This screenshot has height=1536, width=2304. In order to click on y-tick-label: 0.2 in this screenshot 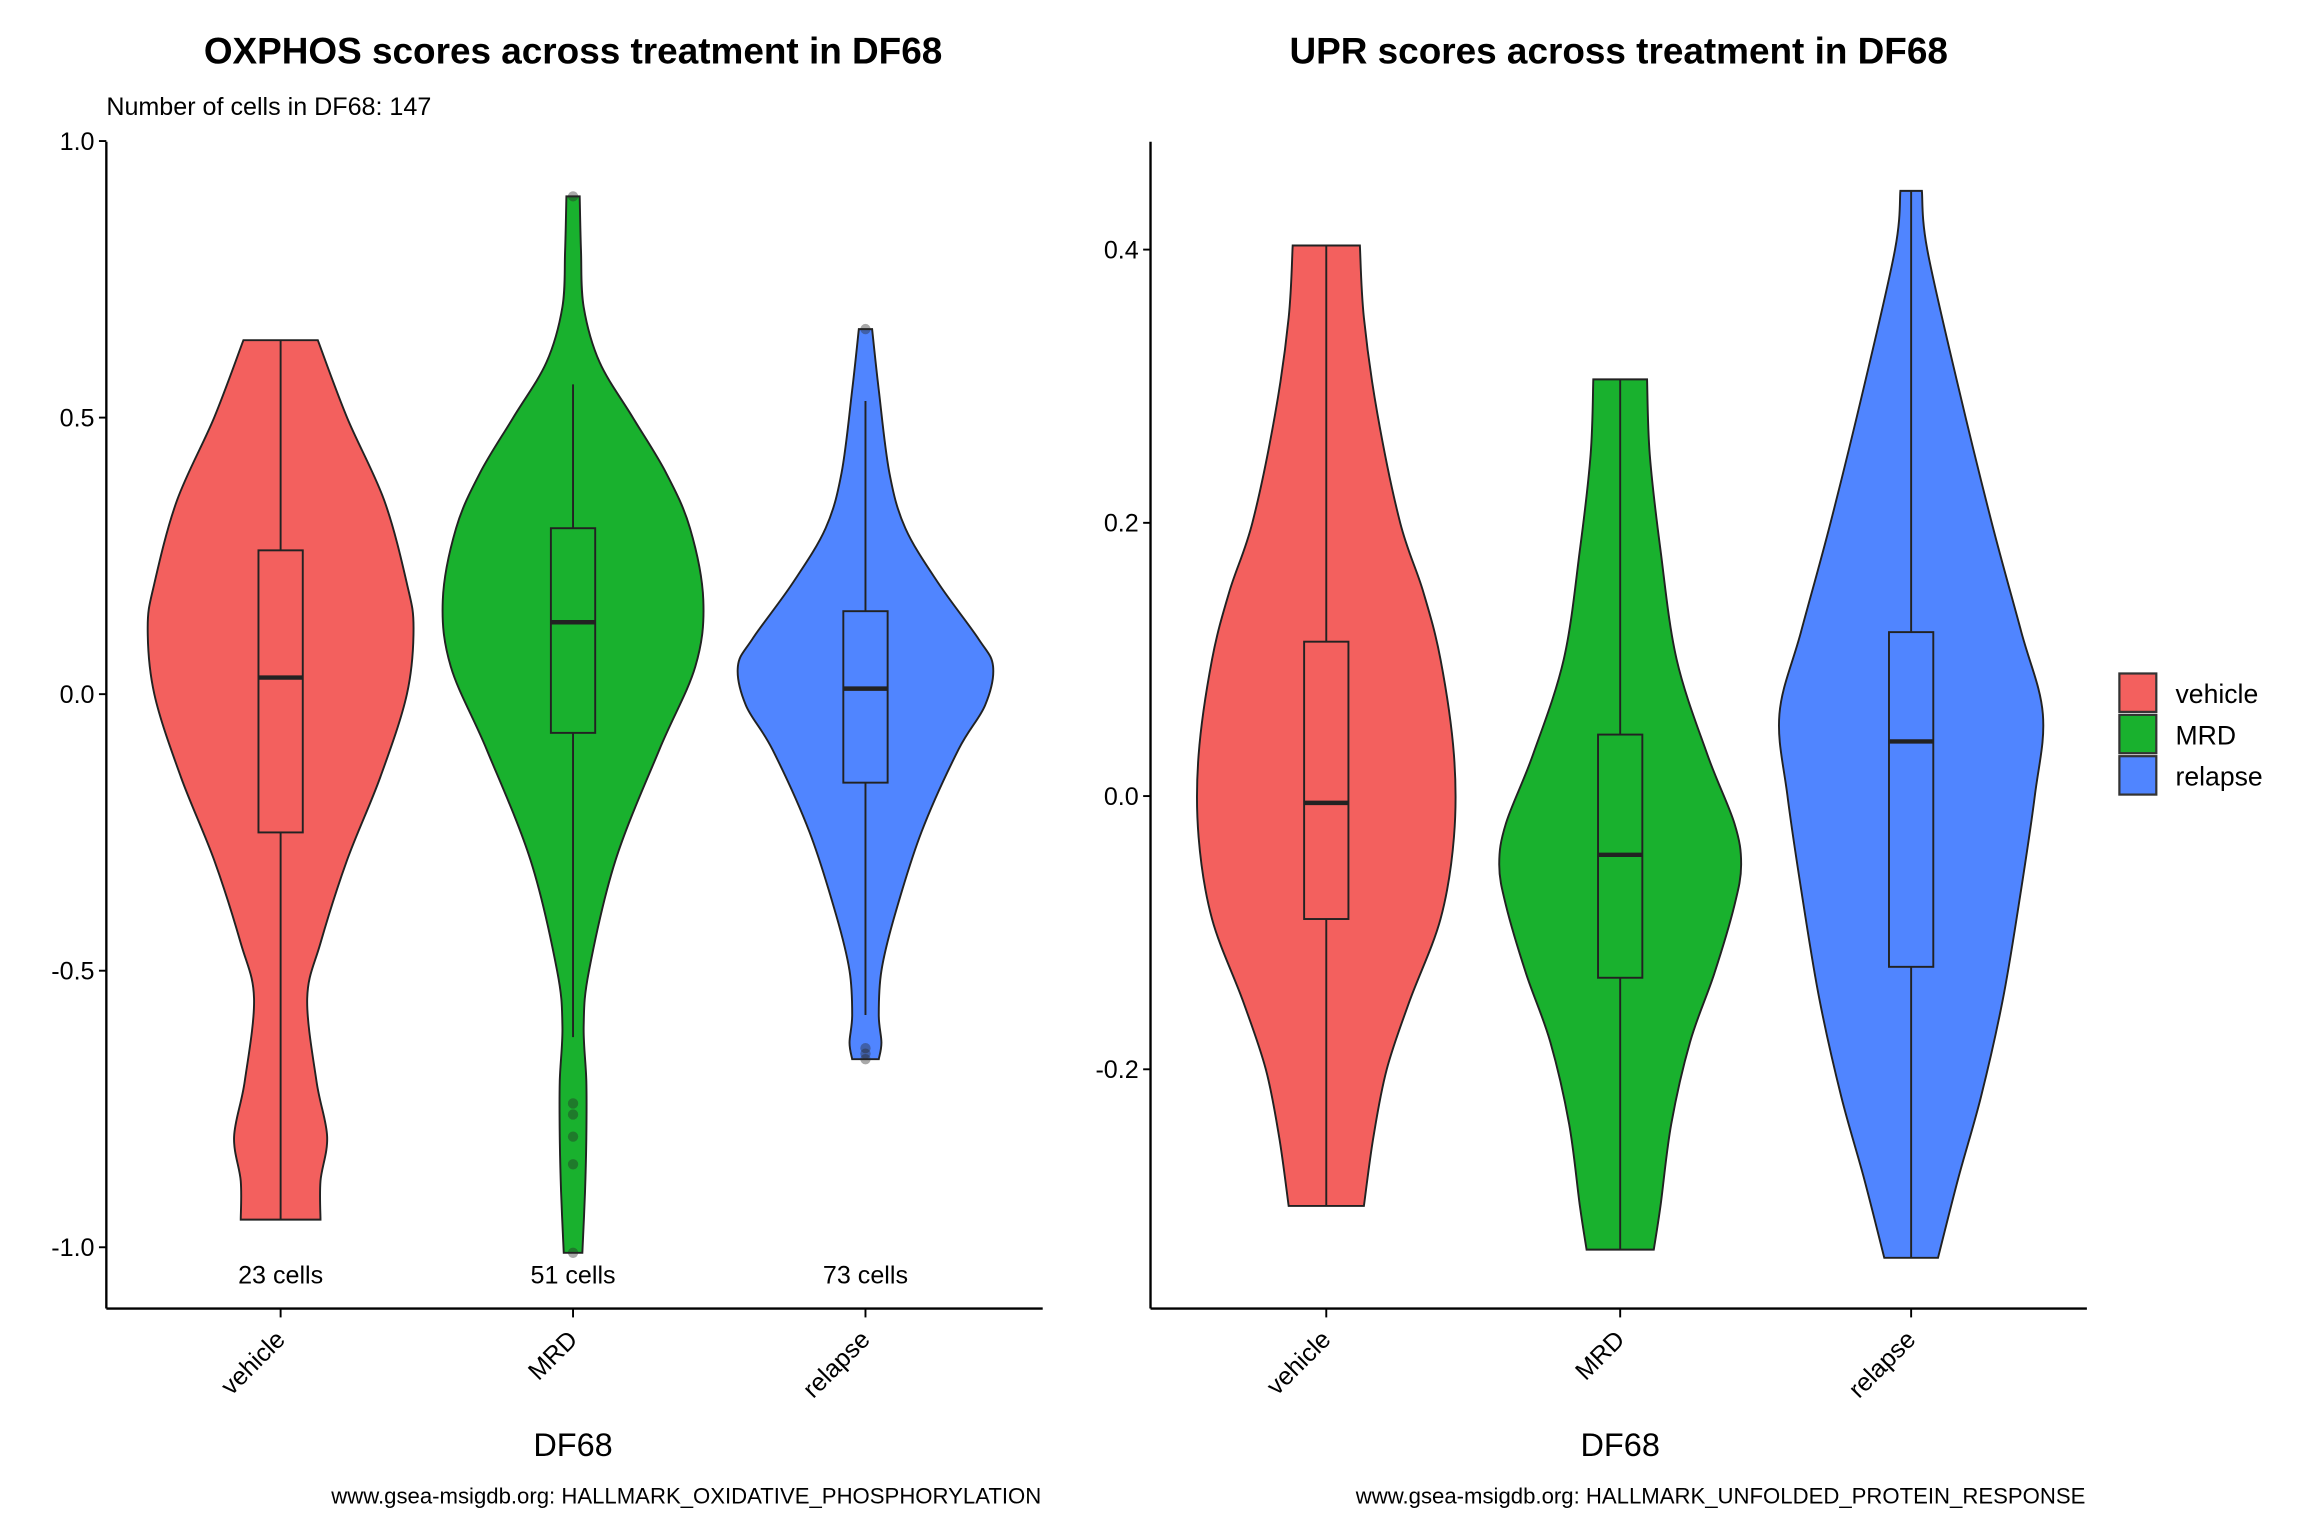, I will do `click(1121, 524)`.